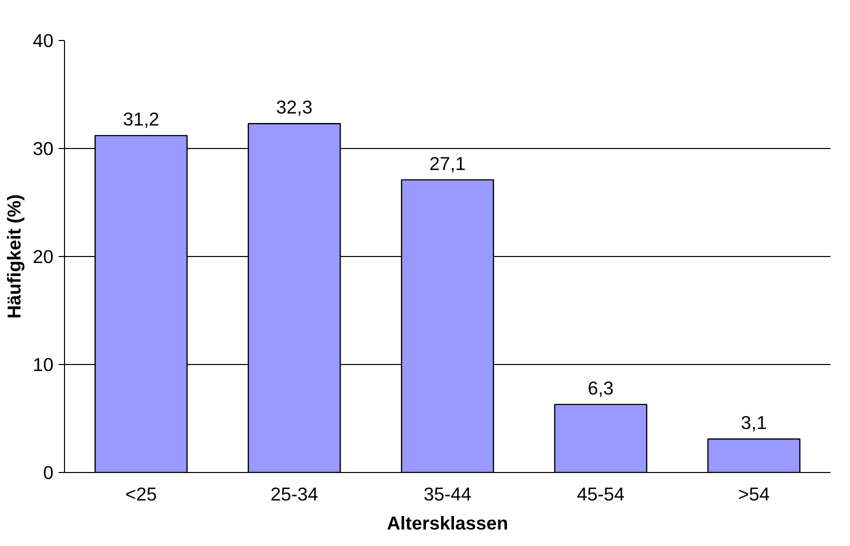  I want to click on y-tick-label: 30, so click(43, 148).